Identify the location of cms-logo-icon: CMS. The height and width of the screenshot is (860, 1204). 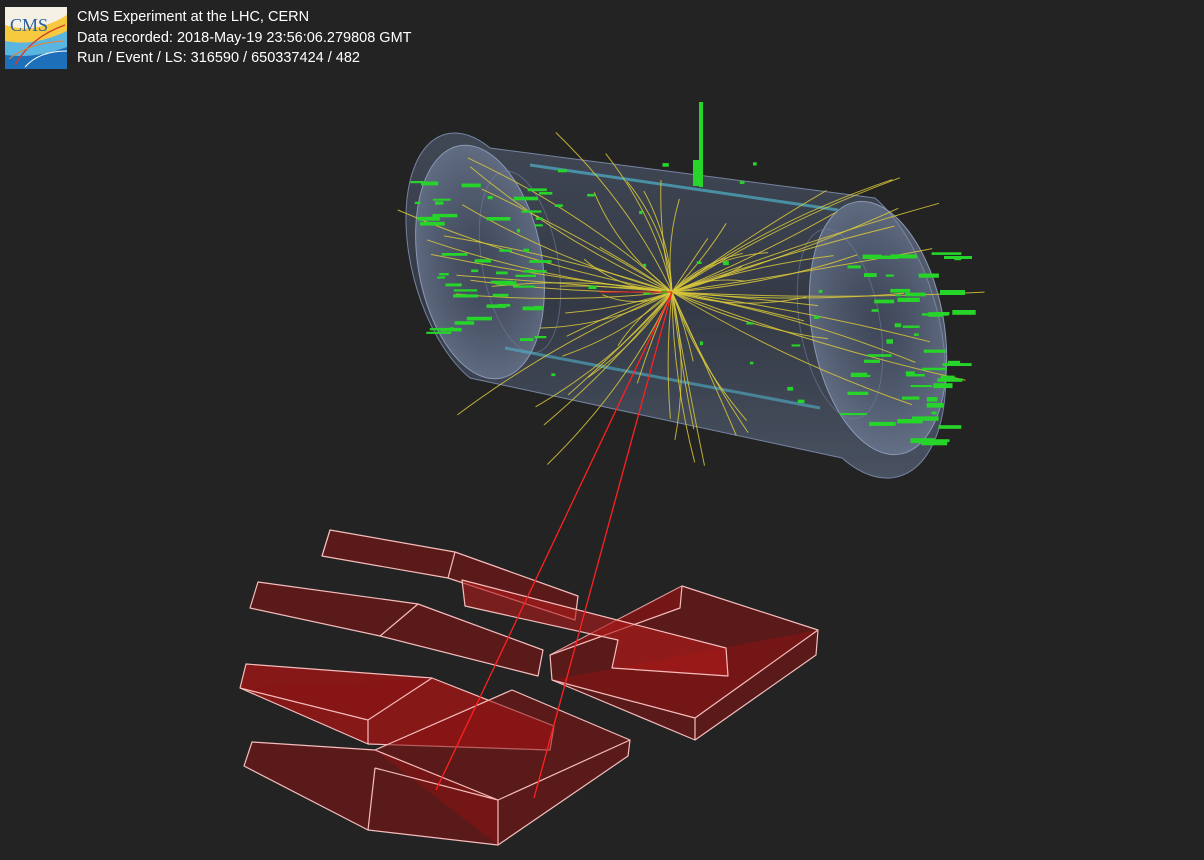
(36, 38).